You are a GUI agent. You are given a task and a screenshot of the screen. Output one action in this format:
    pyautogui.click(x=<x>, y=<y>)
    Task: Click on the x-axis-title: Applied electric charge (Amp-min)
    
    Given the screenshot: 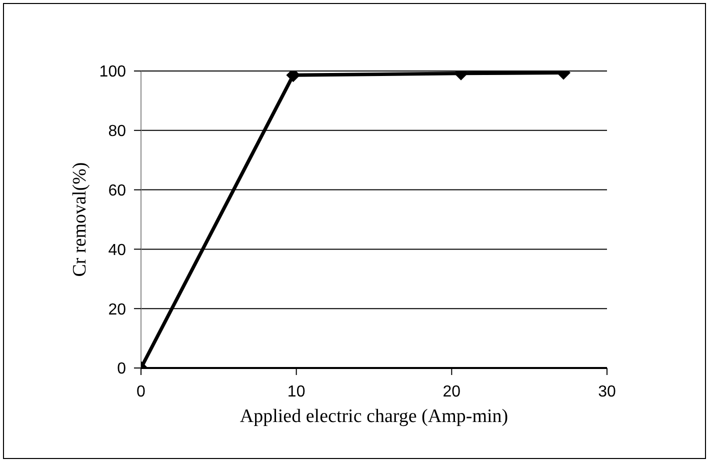 What is the action you would take?
    pyautogui.click(x=374, y=416)
    